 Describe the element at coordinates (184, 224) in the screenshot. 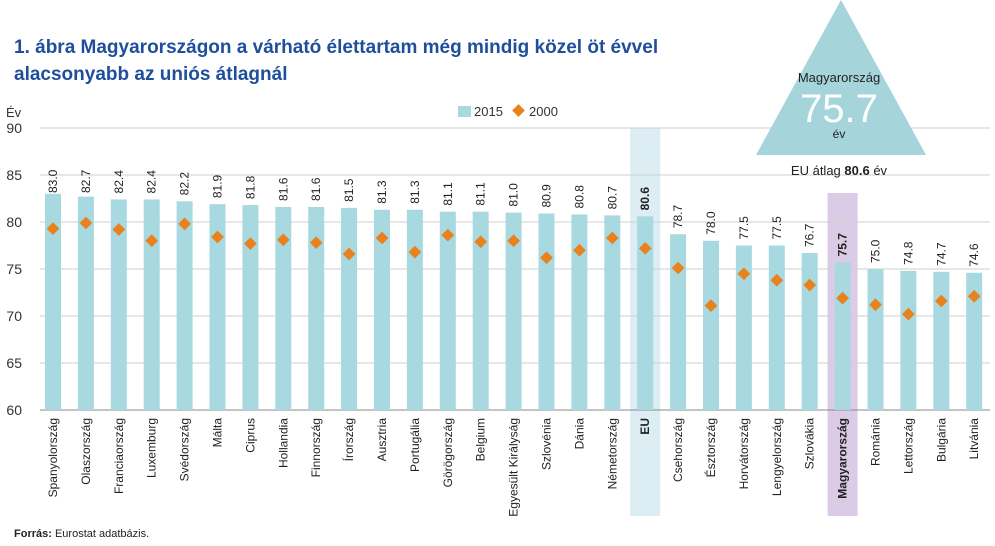

I see `marker-2000-svédország` at that location.